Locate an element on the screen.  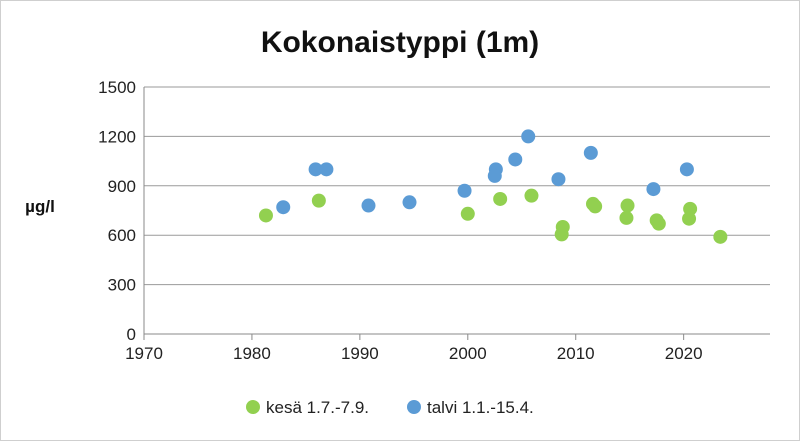
y-axis-label: µg/l is located at coordinates (40, 206).